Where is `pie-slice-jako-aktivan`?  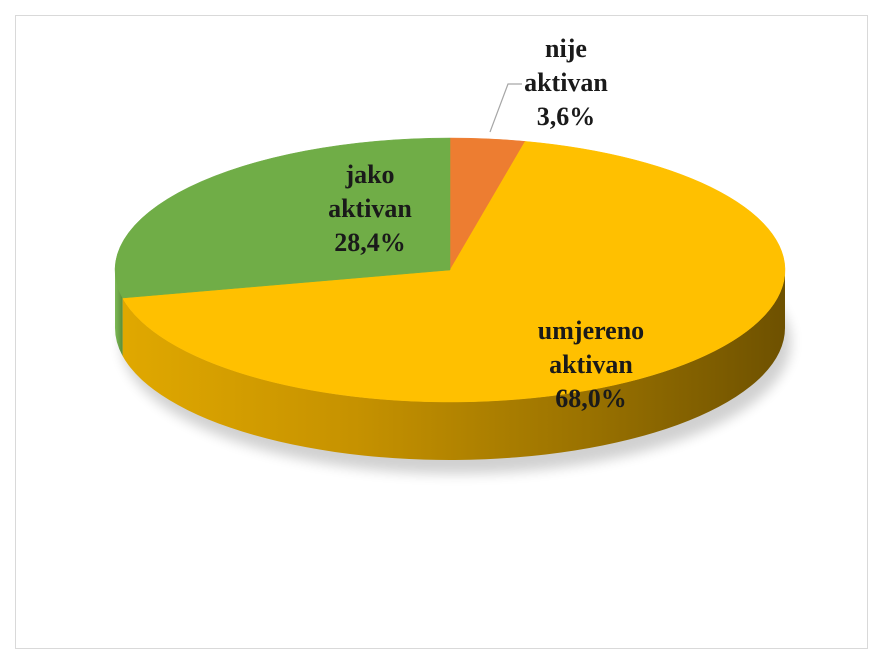
pie-slice-jako-aktivan is located at coordinates (282, 218).